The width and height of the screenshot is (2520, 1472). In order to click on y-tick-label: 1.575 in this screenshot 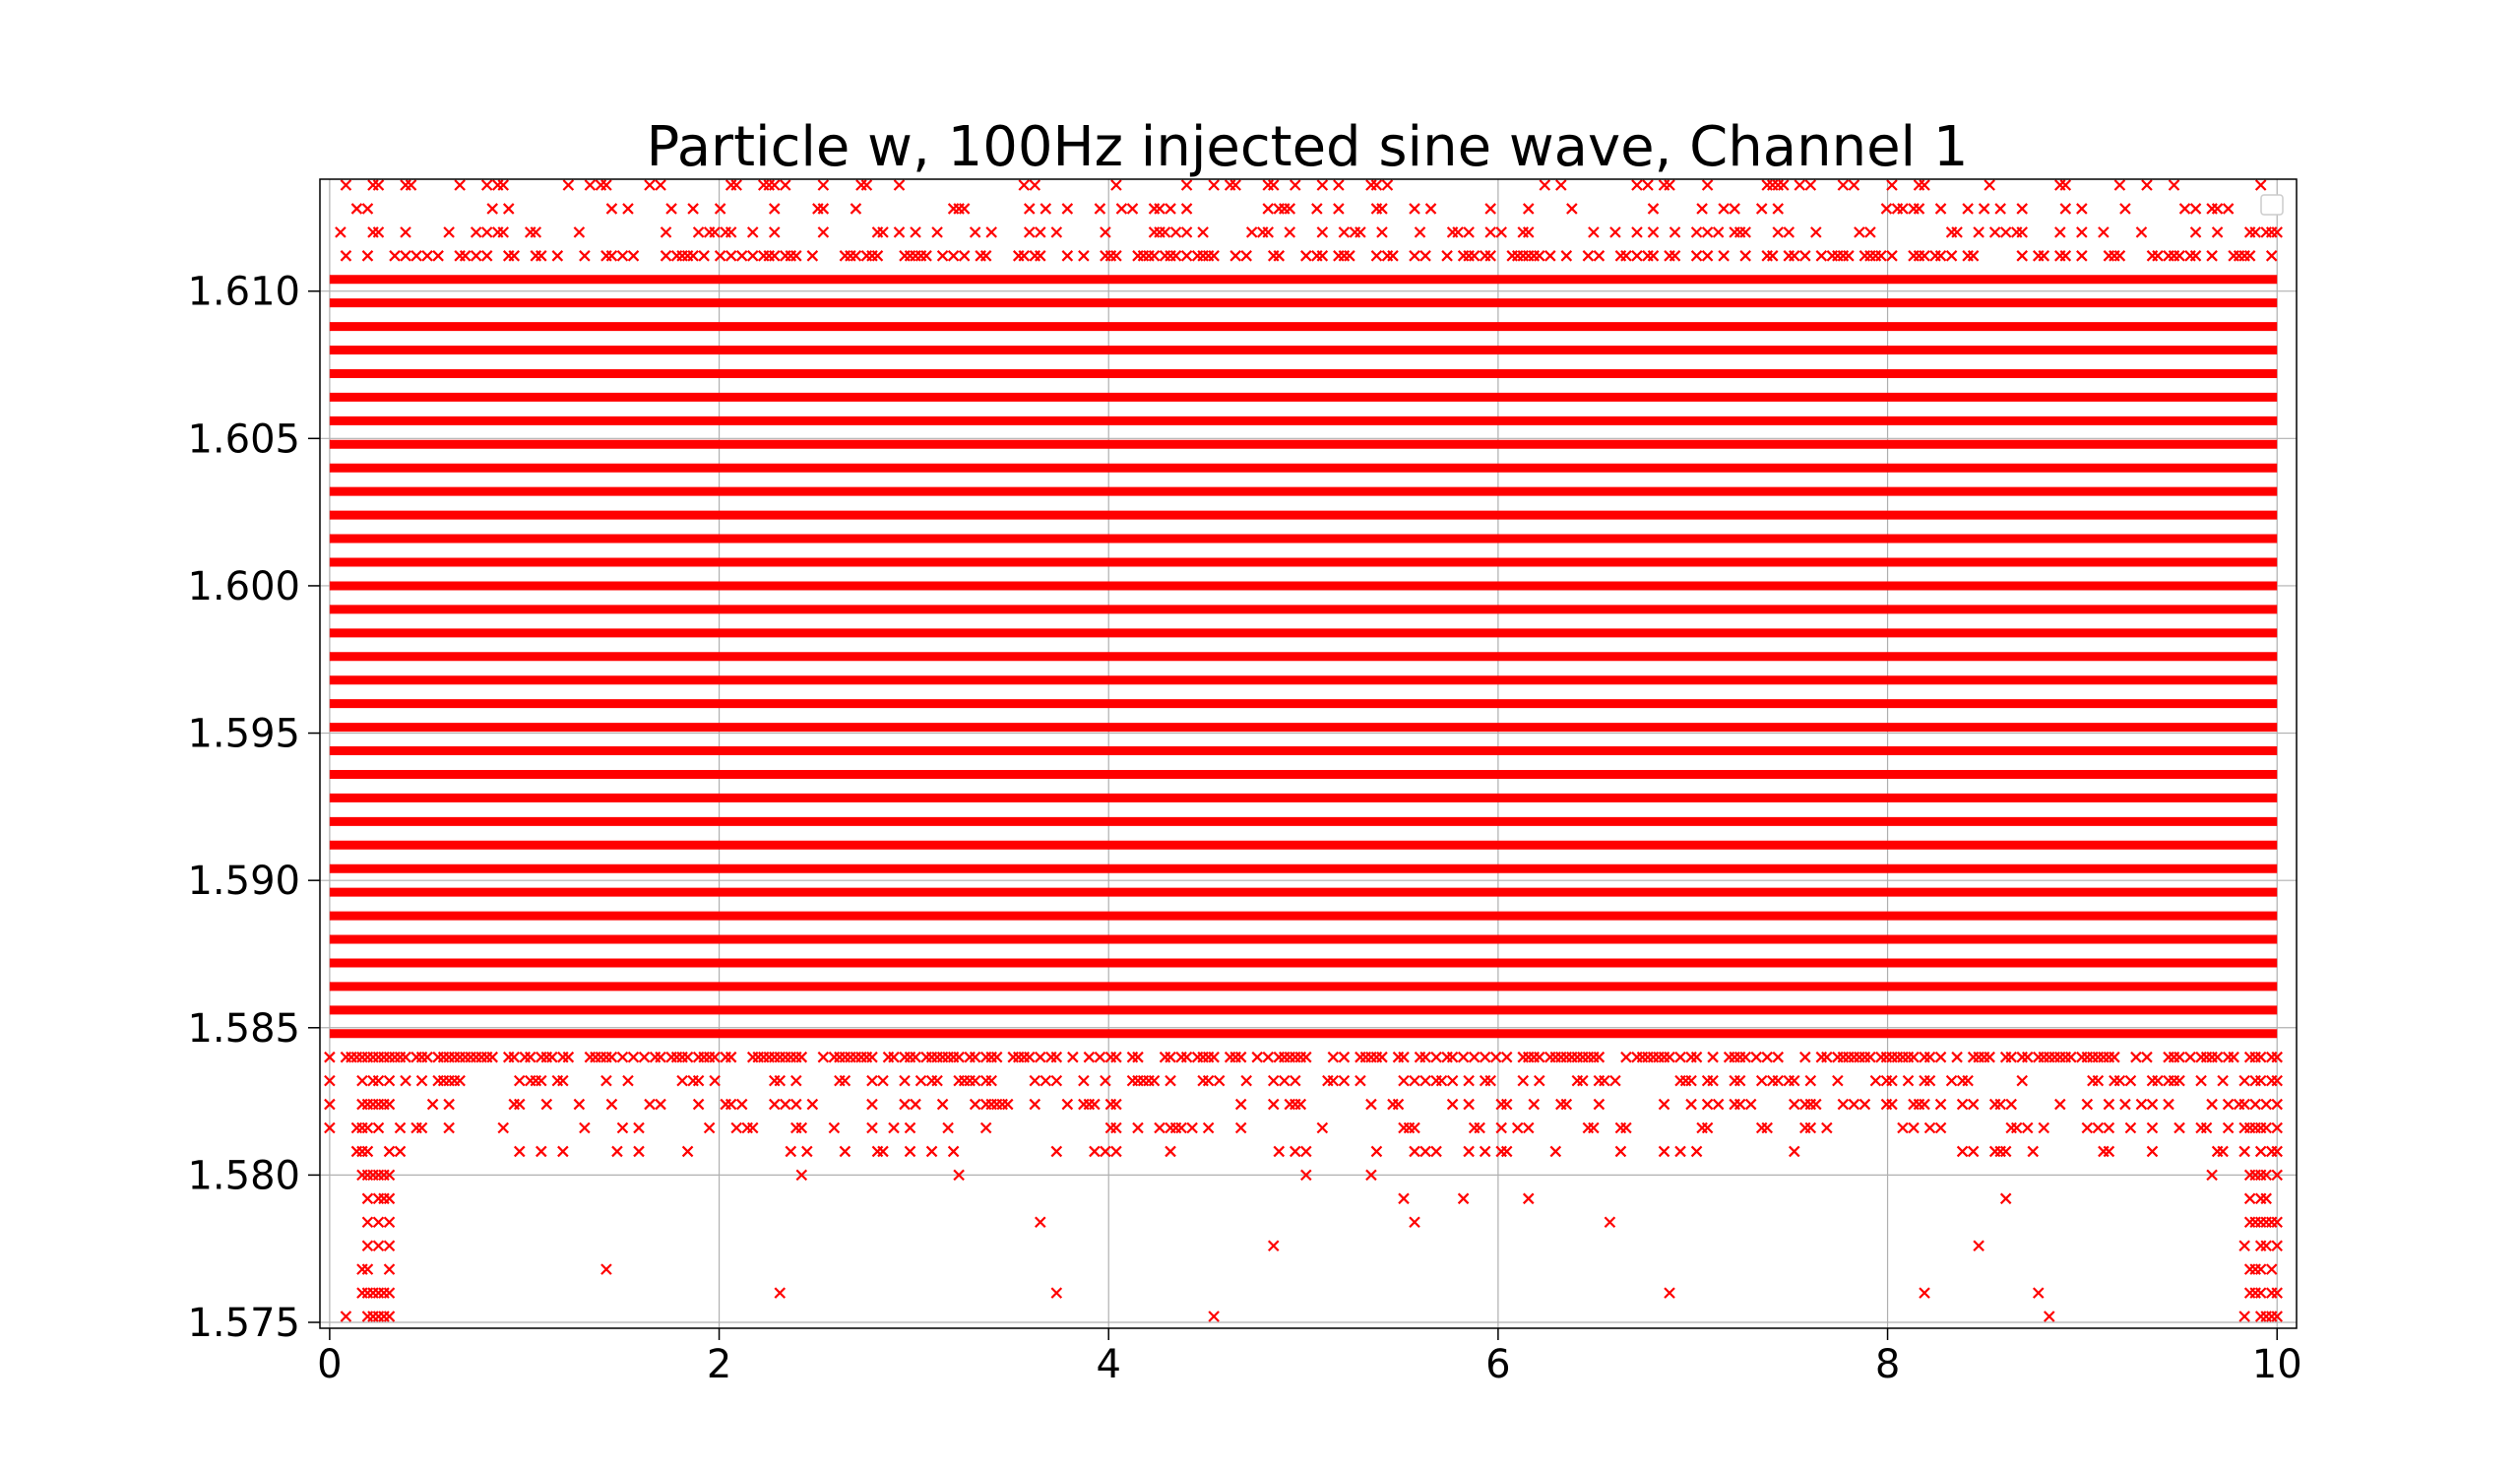, I will do `click(243, 1323)`.